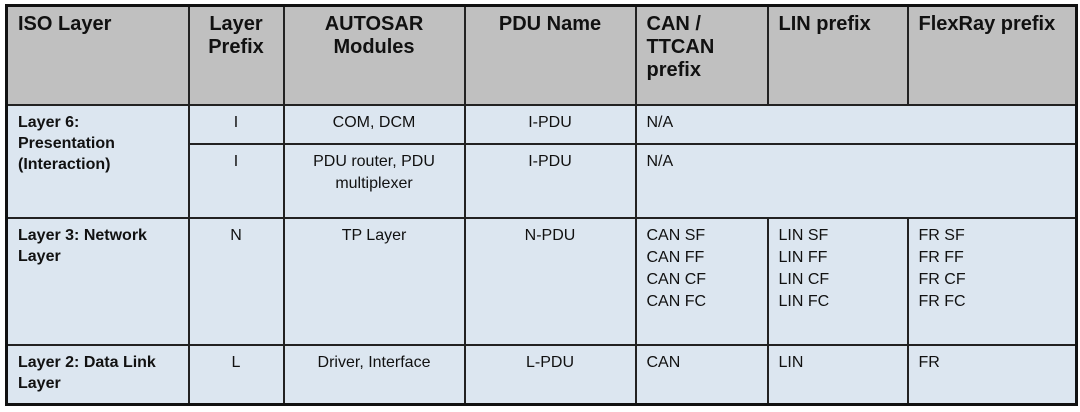 Image resolution: width=1080 pixels, height=412 pixels. I want to click on can-prefix: CAN CF, so click(676, 279).